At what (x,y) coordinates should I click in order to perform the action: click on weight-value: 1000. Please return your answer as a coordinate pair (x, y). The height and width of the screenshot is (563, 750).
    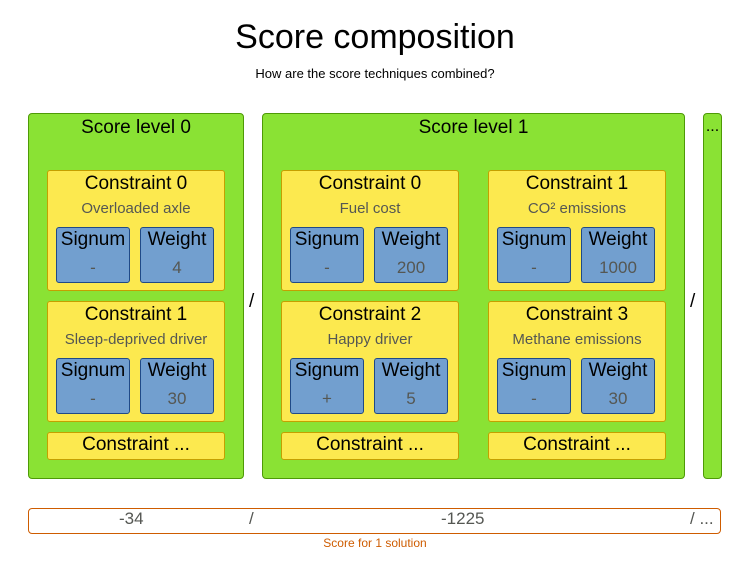
    Looking at the image, I should click on (618, 267).